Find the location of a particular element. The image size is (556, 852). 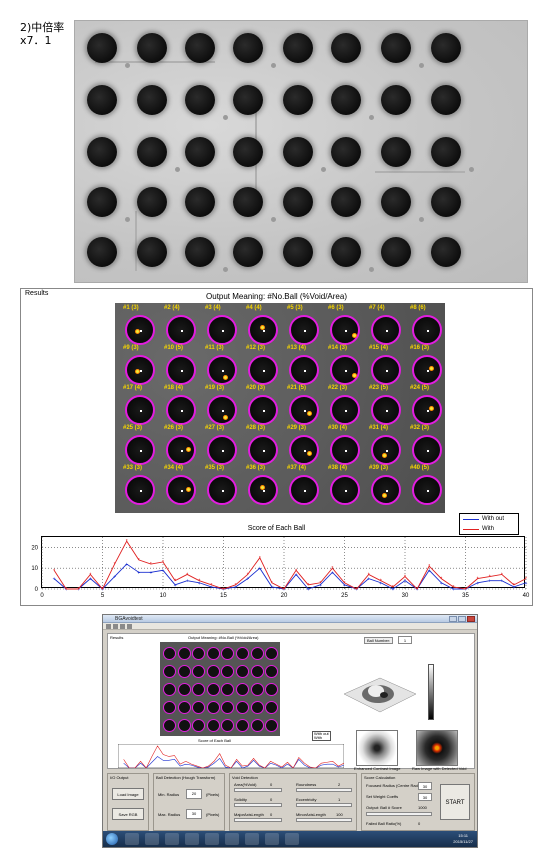

set-weight-input: 30 is located at coordinates (425, 797).